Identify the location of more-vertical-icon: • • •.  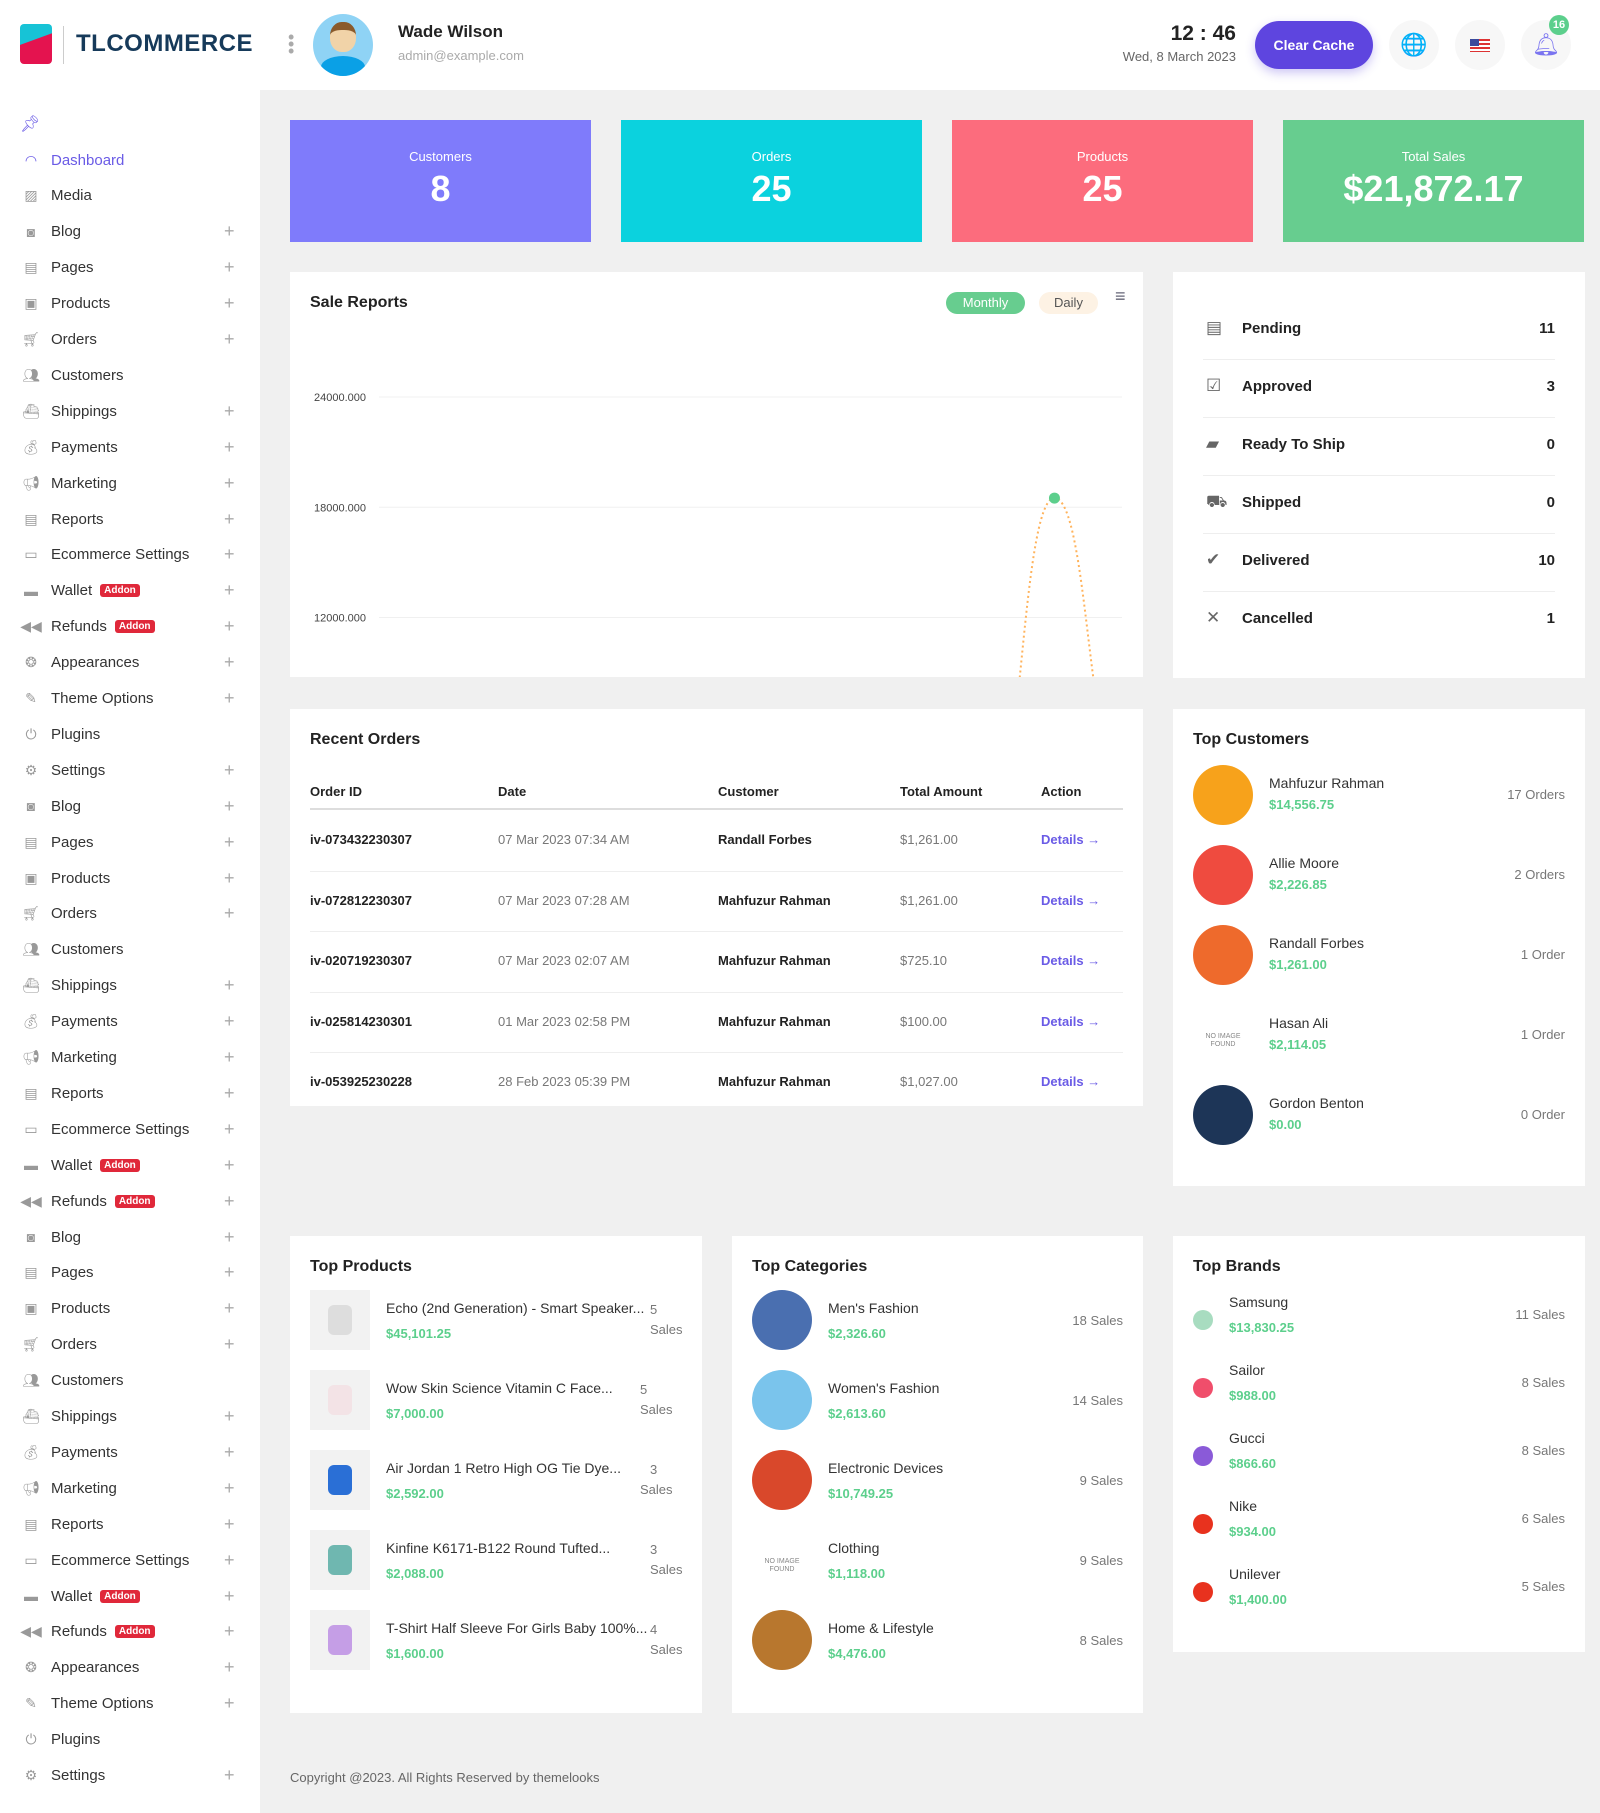
(291, 44).